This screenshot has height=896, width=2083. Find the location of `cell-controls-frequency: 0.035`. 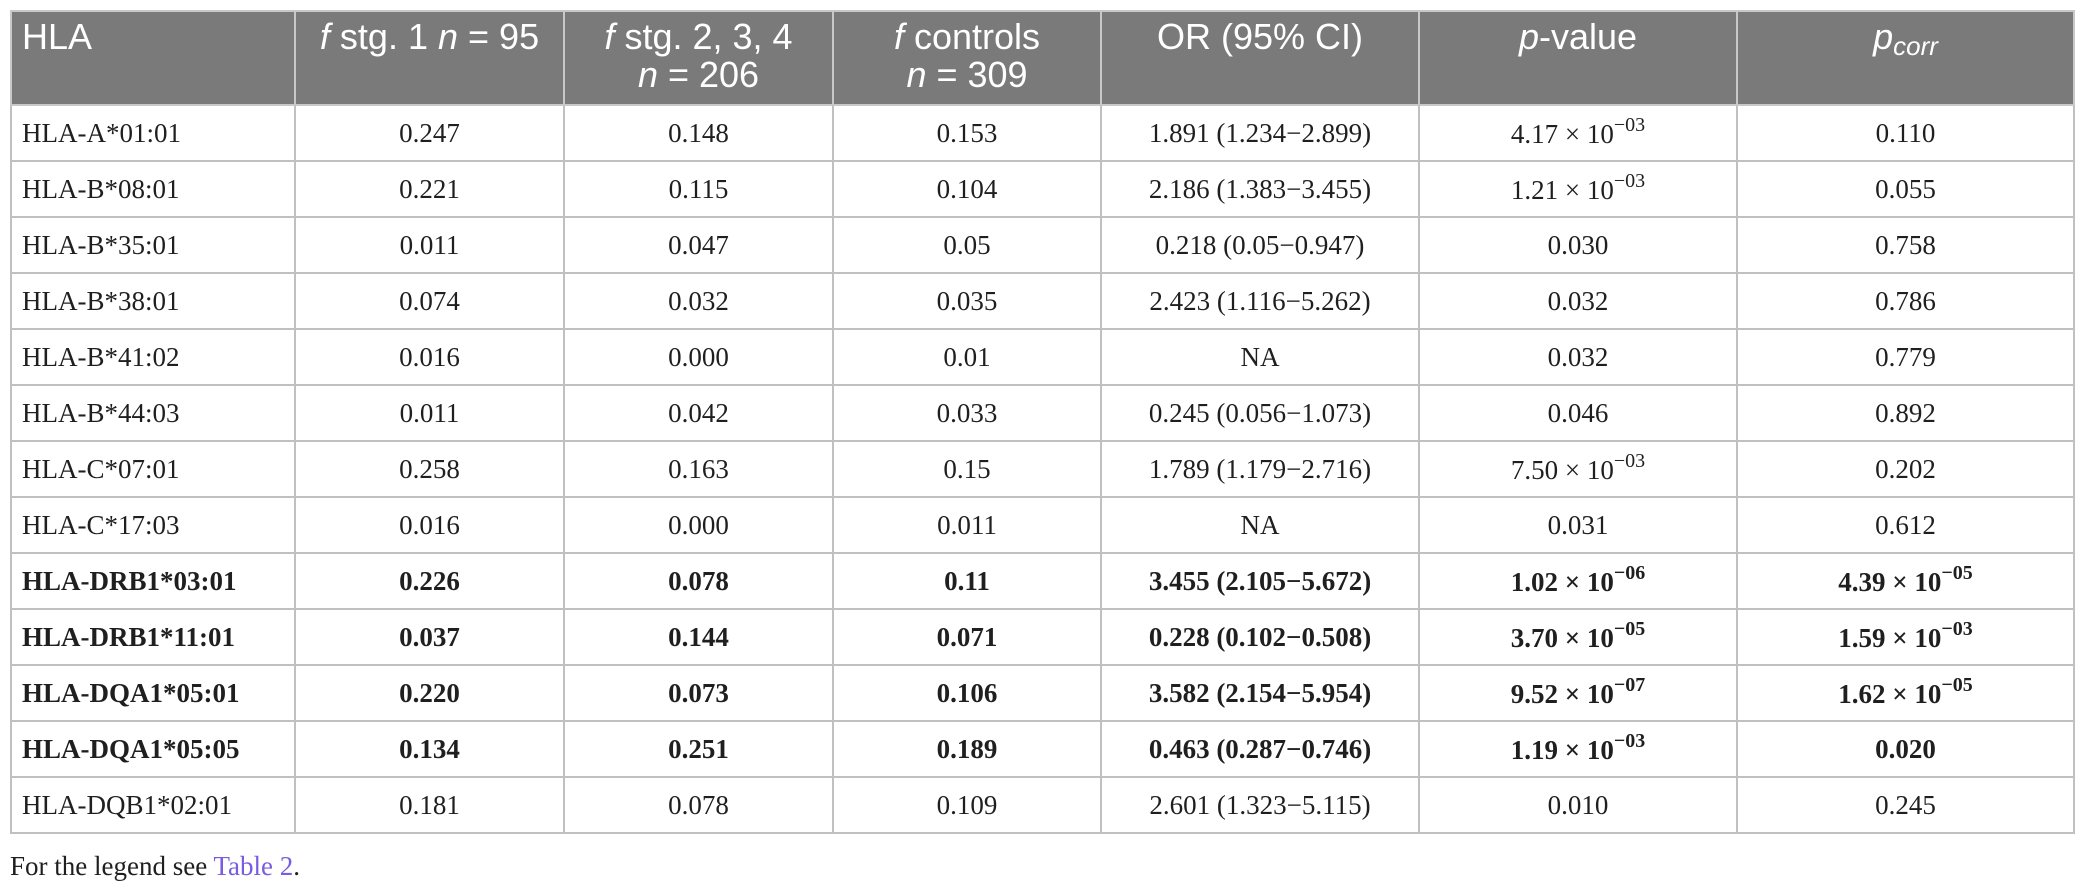

cell-controls-frequency: 0.035 is located at coordinates (967, 301).